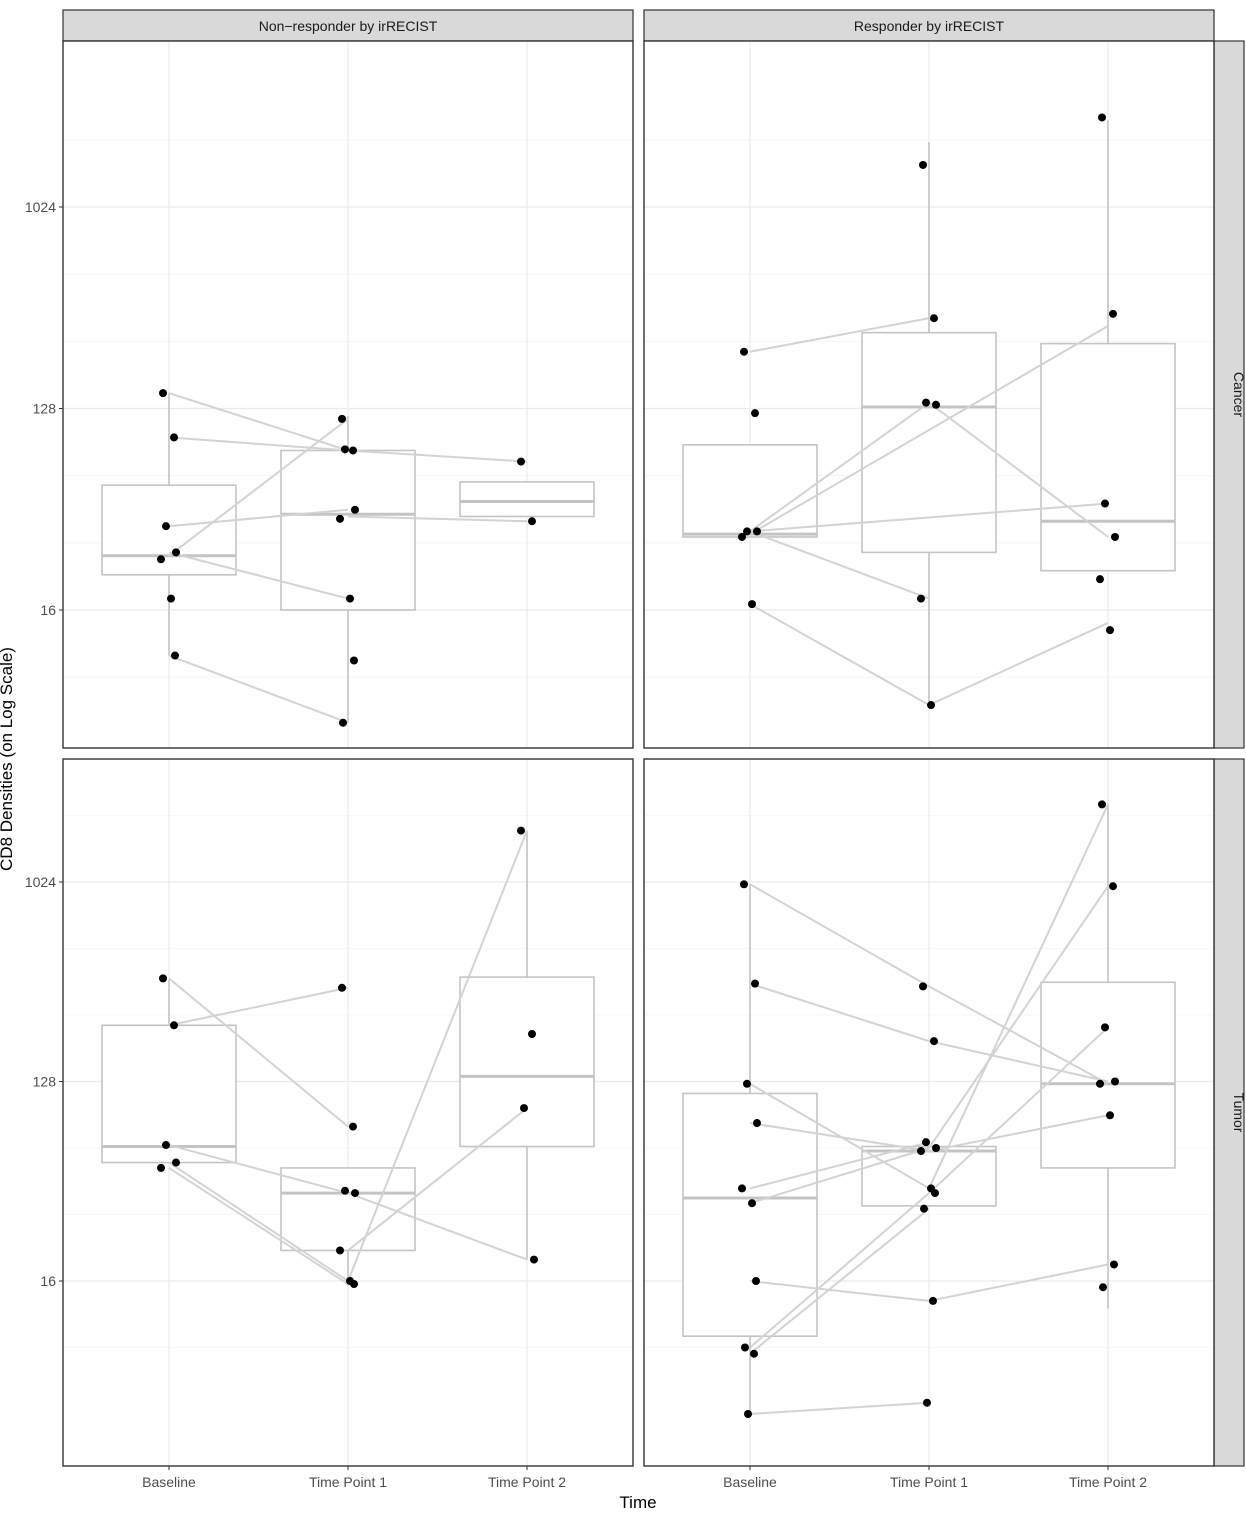 Image resolution: width=1246 pixels, height=1517 pixels. Describe the element at coordinates (637, 1502) in the screenshot. I see `x-axis-title: Time` at that location.